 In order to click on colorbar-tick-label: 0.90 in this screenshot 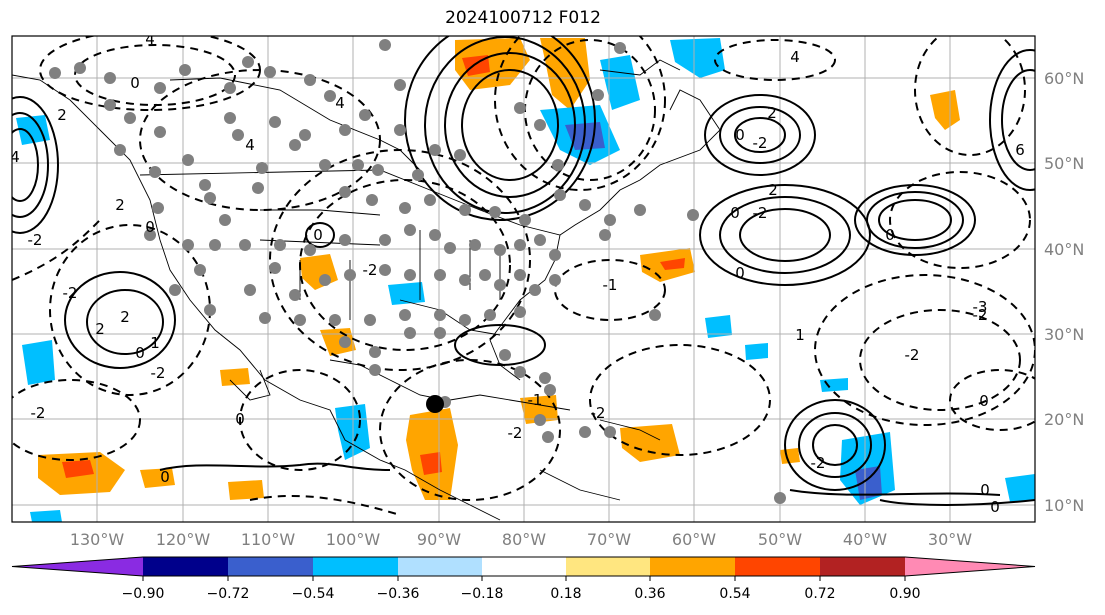, I will do `click(904, 594)`.